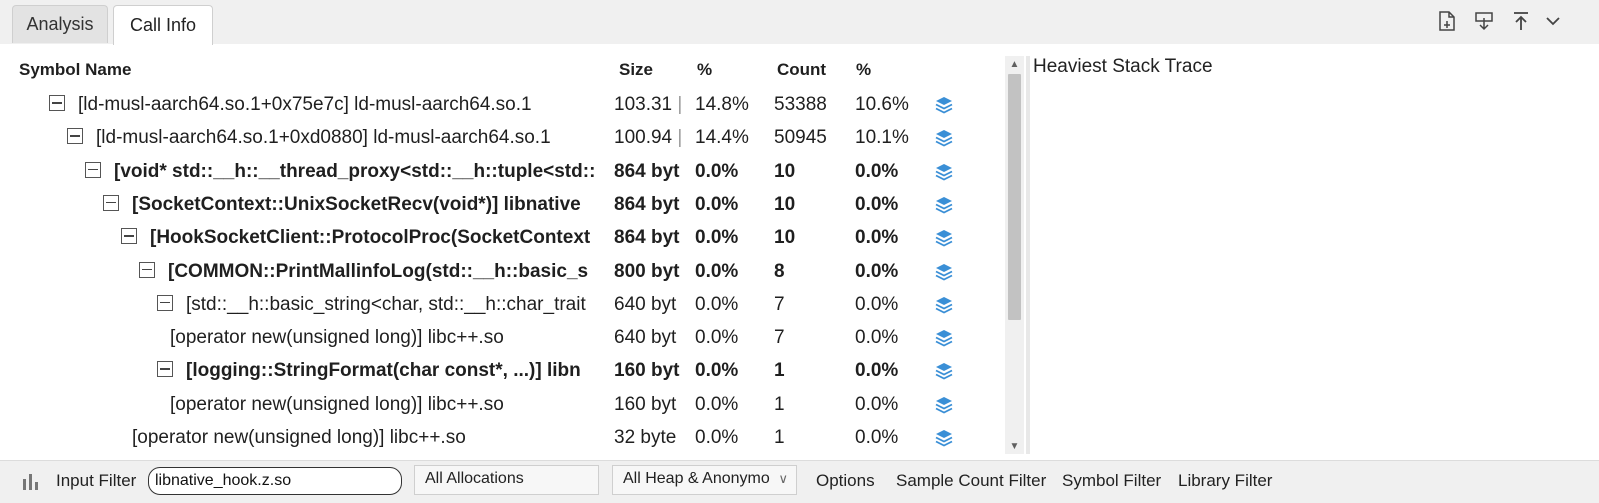 This screenshot has width=1599, height=503. What do you see at coordinates (845, 480) in the screenshot?
I see `options-button: Options` at bounding box center [845, 480].